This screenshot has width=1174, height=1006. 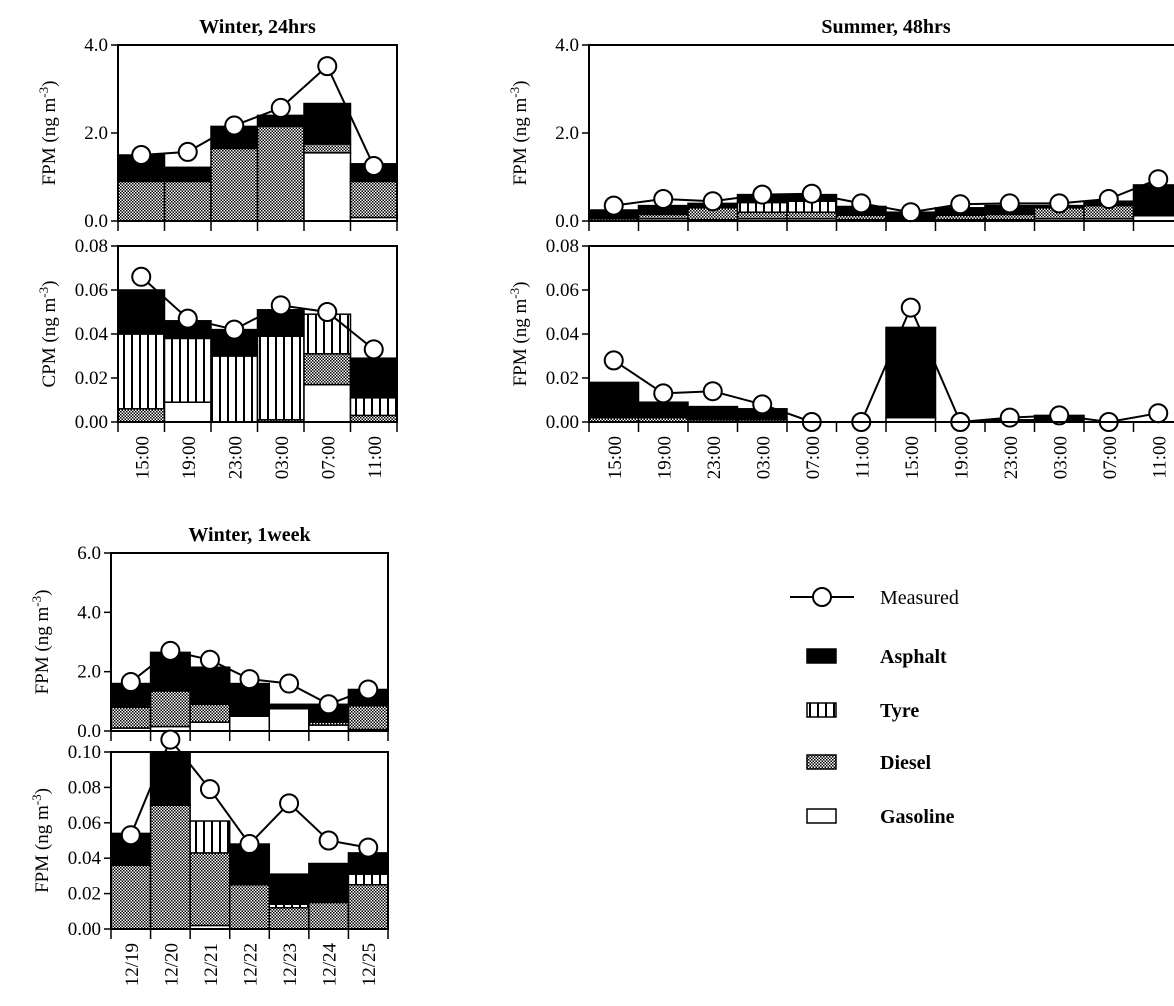 What do you see at coordinates (330, 965) in the screenshot?
I see `x-tick-label: 12/24` at bounding box center [330, 965].